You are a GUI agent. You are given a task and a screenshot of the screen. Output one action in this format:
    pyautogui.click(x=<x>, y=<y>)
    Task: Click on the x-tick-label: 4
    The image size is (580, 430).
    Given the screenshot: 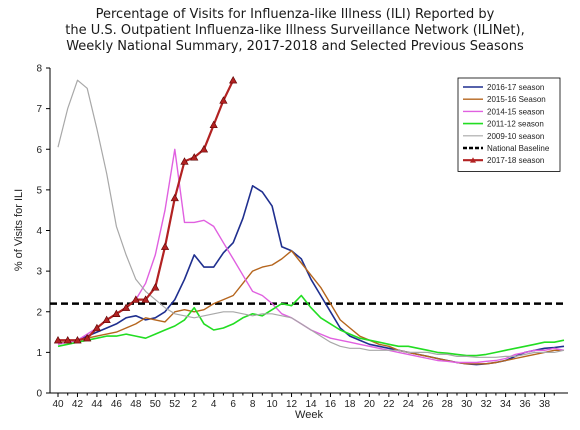 What is the action you would take?
    pyautogui.click(x=214, y=404)
    